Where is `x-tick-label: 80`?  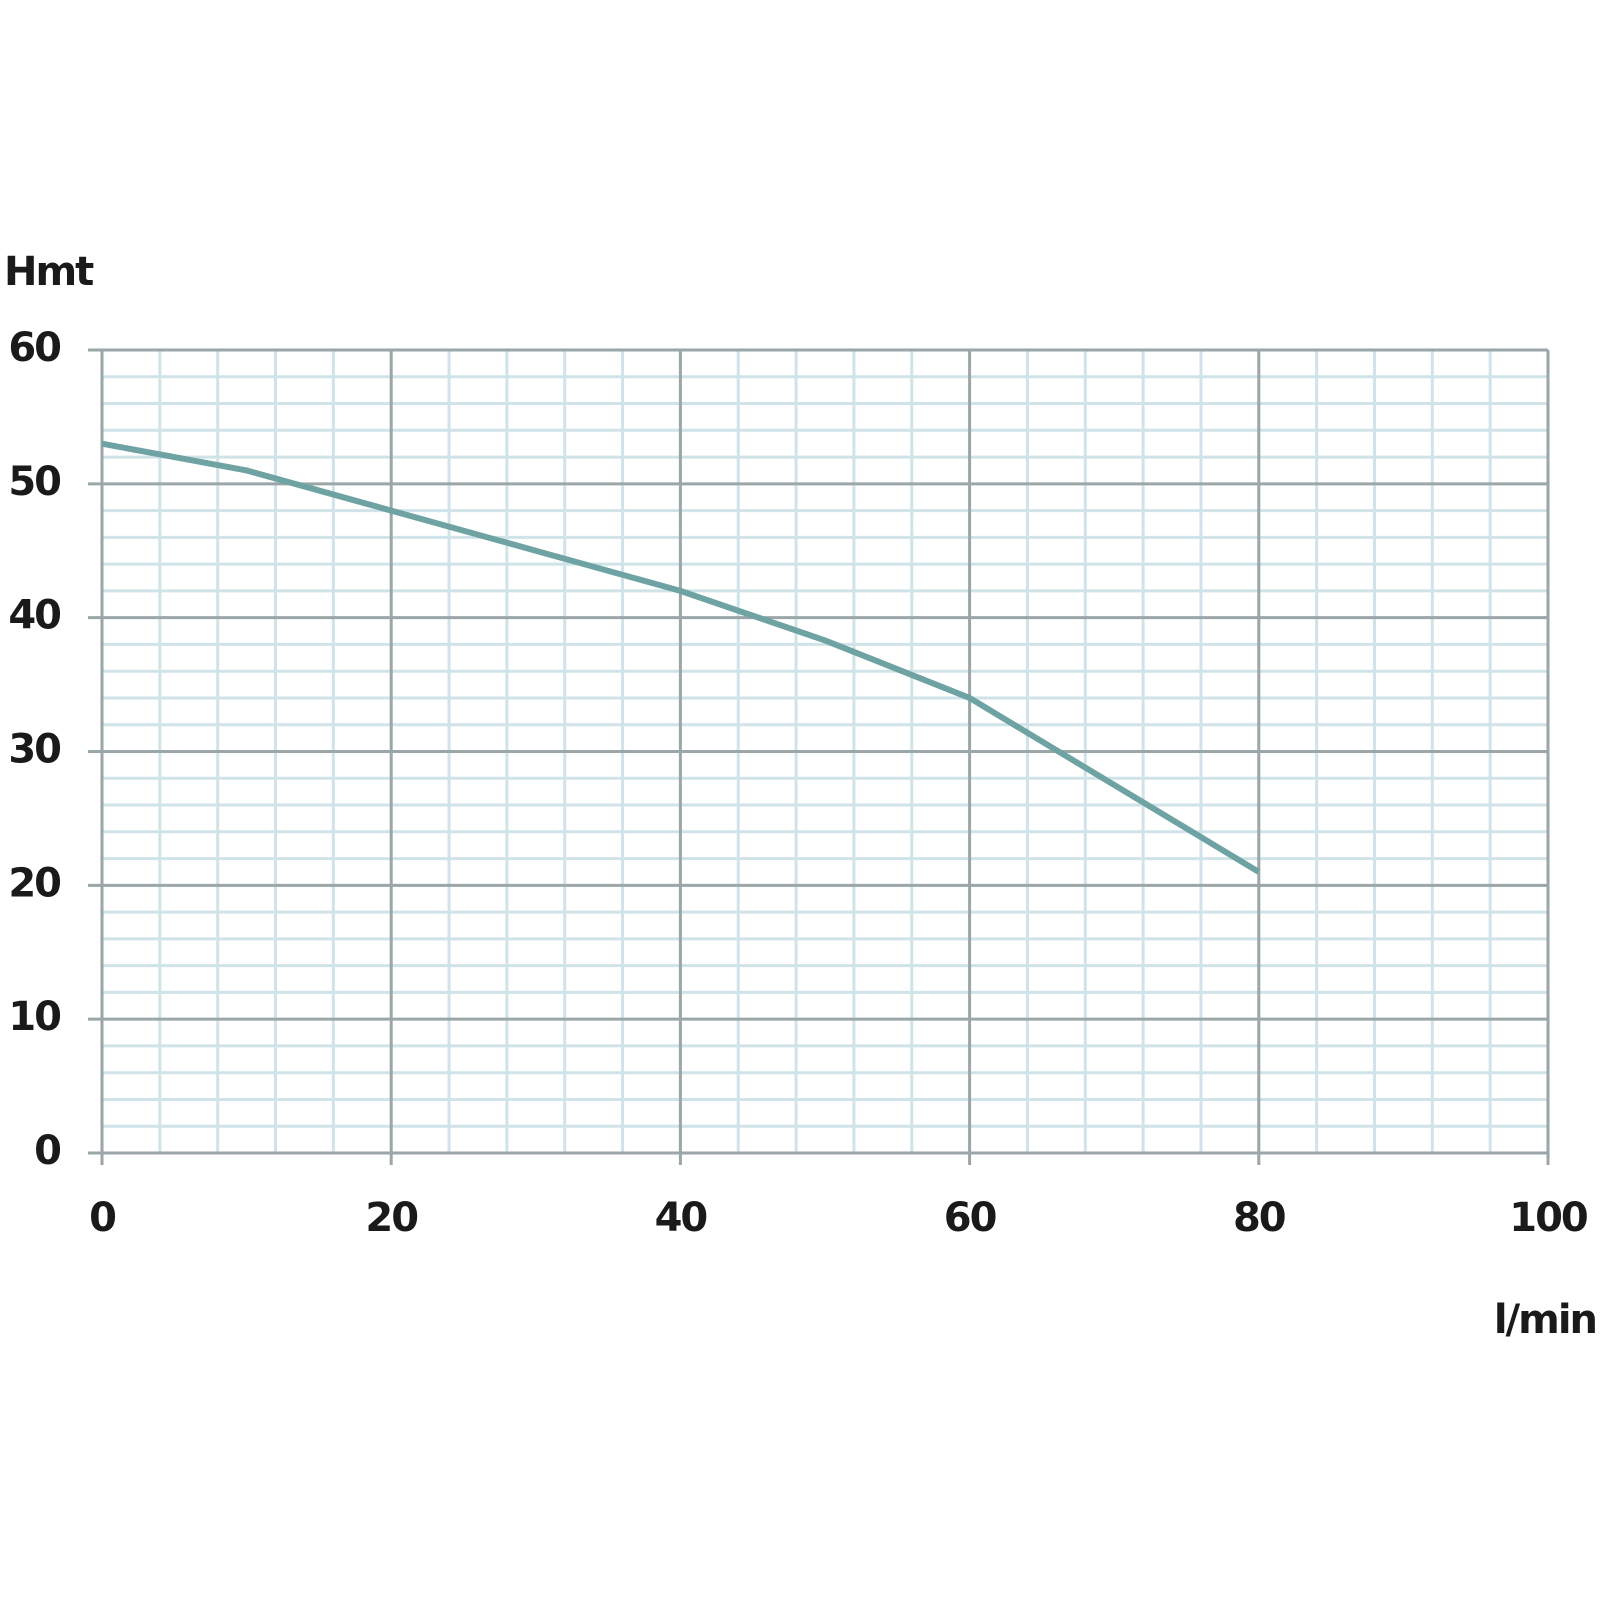
x-tick-label: 80 is located at coordinates (1259, 1218).